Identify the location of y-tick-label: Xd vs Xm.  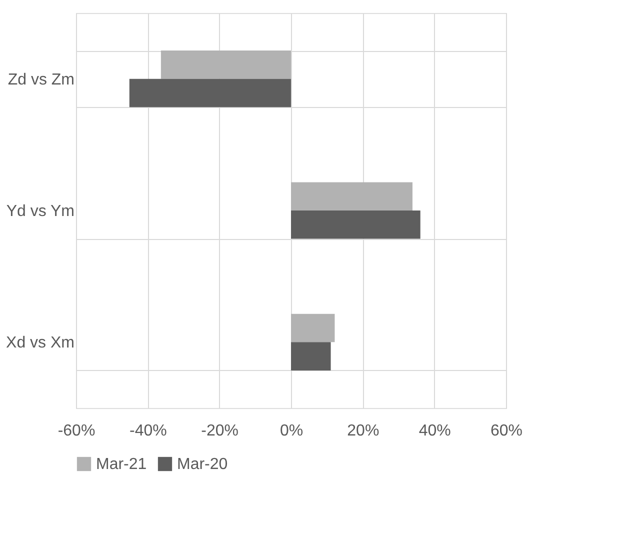
(40, 343).